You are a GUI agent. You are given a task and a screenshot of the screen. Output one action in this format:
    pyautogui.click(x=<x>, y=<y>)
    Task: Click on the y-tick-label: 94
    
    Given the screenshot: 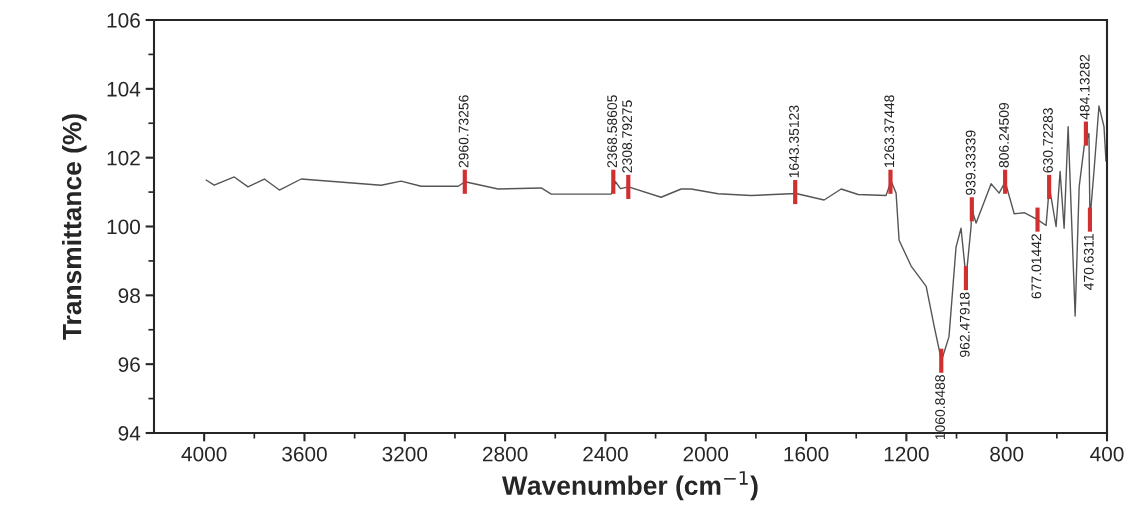 What is the action you would take?
    pyautogui.click(x=129, y=433)
    